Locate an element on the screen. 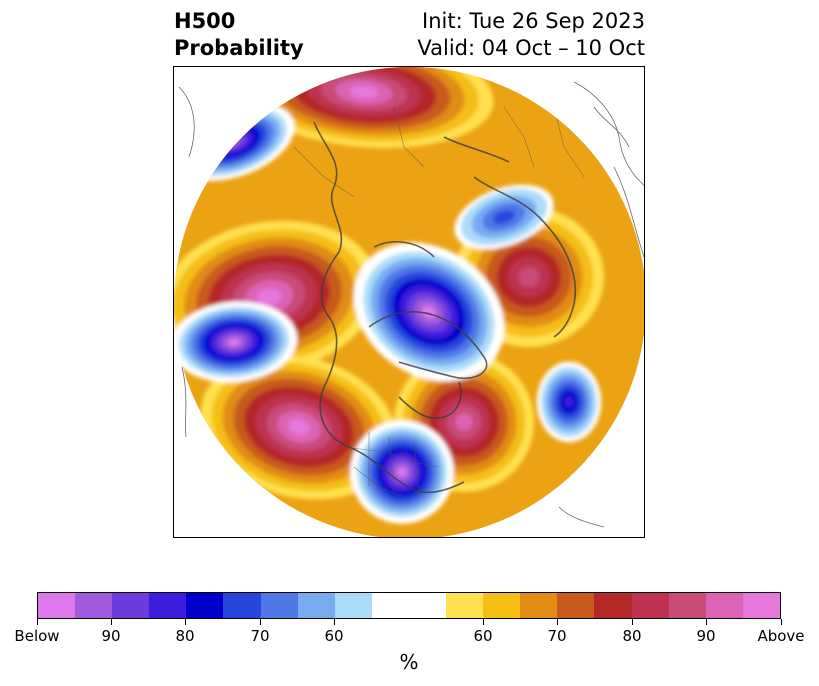  plot-title: H500 Probability is located at coordinates (239, 35).